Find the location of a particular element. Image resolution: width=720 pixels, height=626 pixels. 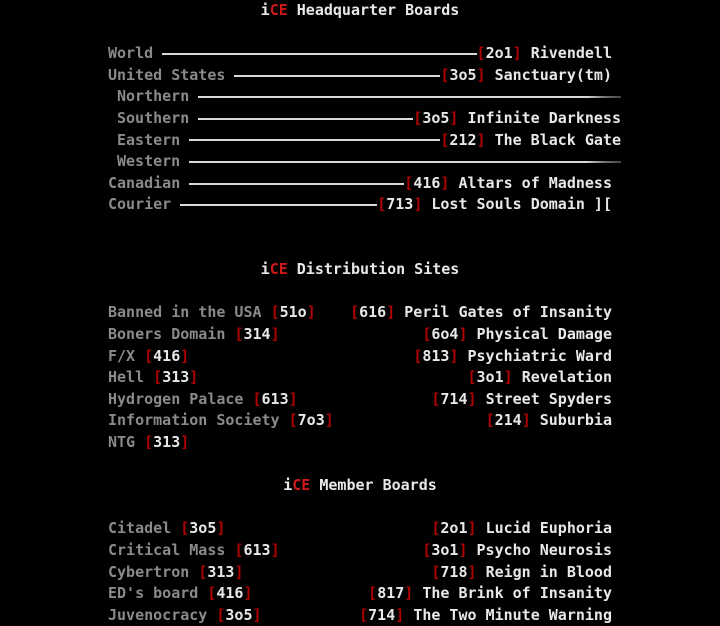

region-label: Southern is located at coordinates (153, 118).